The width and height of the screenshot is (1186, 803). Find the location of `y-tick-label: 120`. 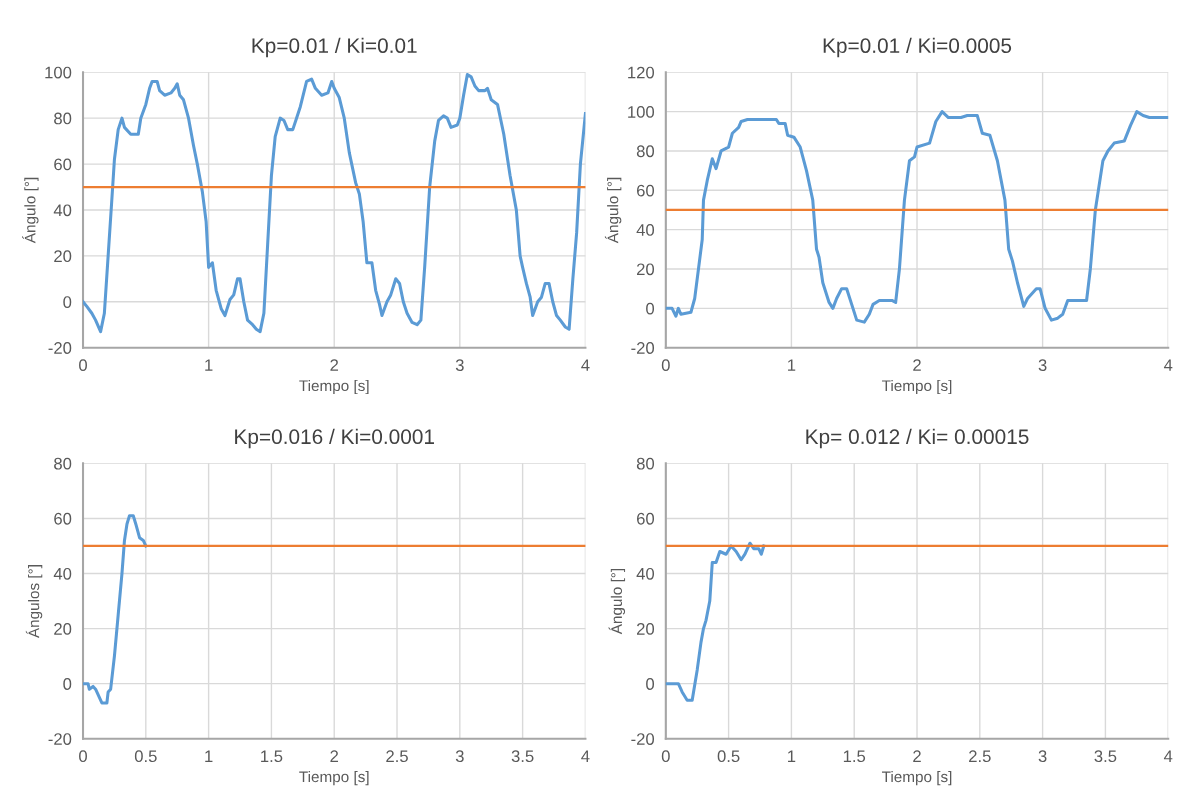

y-tick-label: 120 is located at coordinates (641, 72).